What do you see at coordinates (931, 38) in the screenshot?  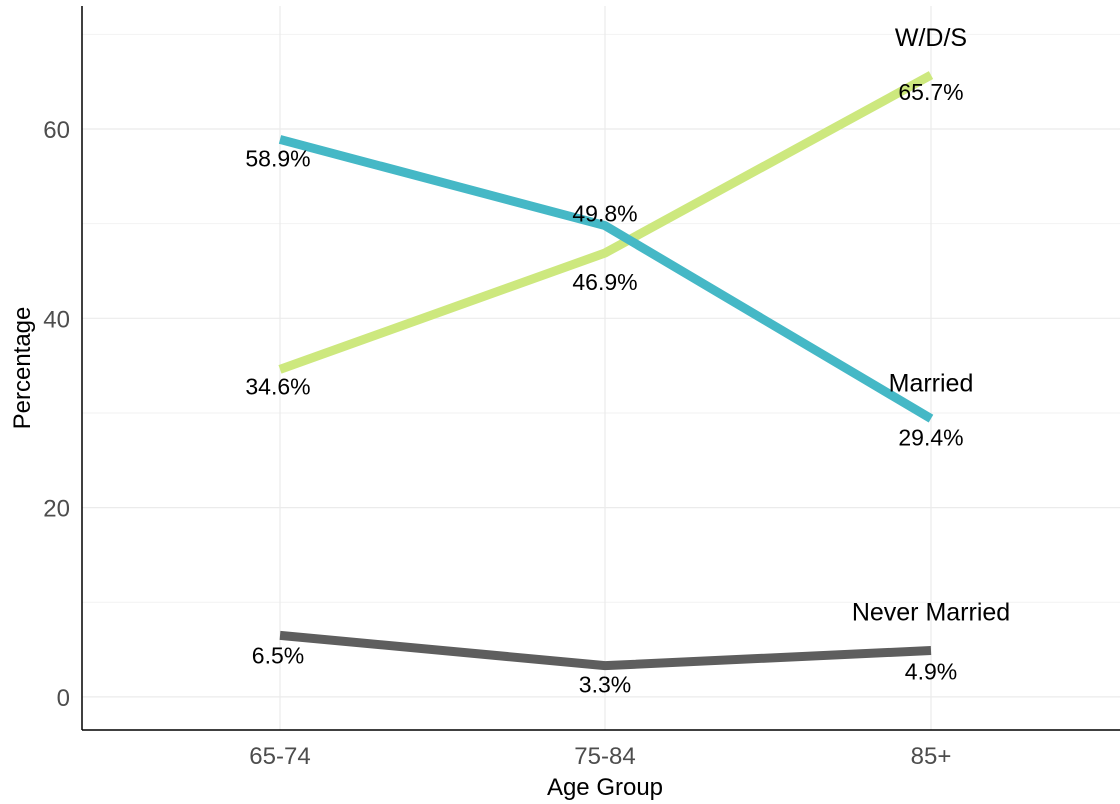 I see `series-name-label-w-d-s: W/D/S` at bounding box center [931, 38].